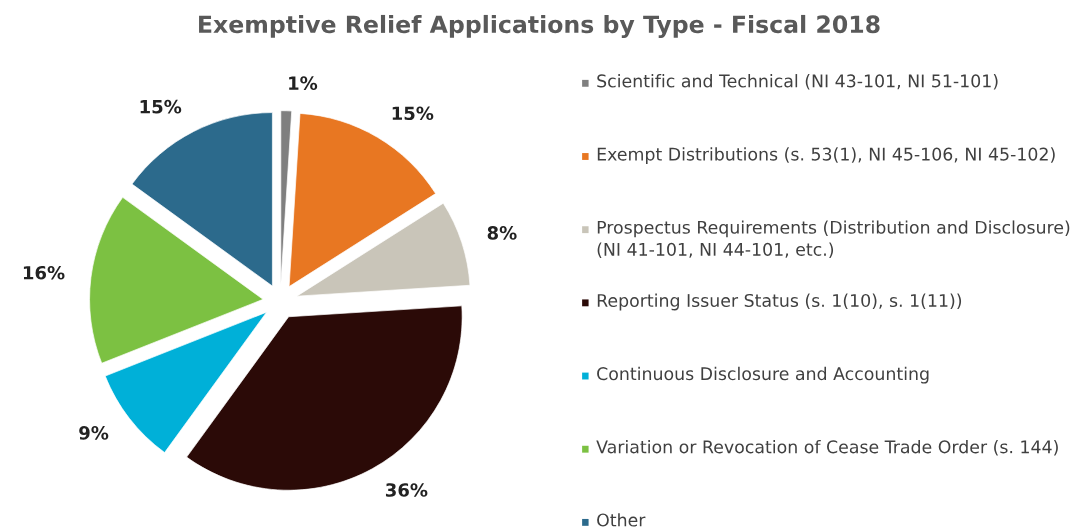 This screenshot has height=529, width=1078. I want to click on data-label: 9%, so click(94, 433).